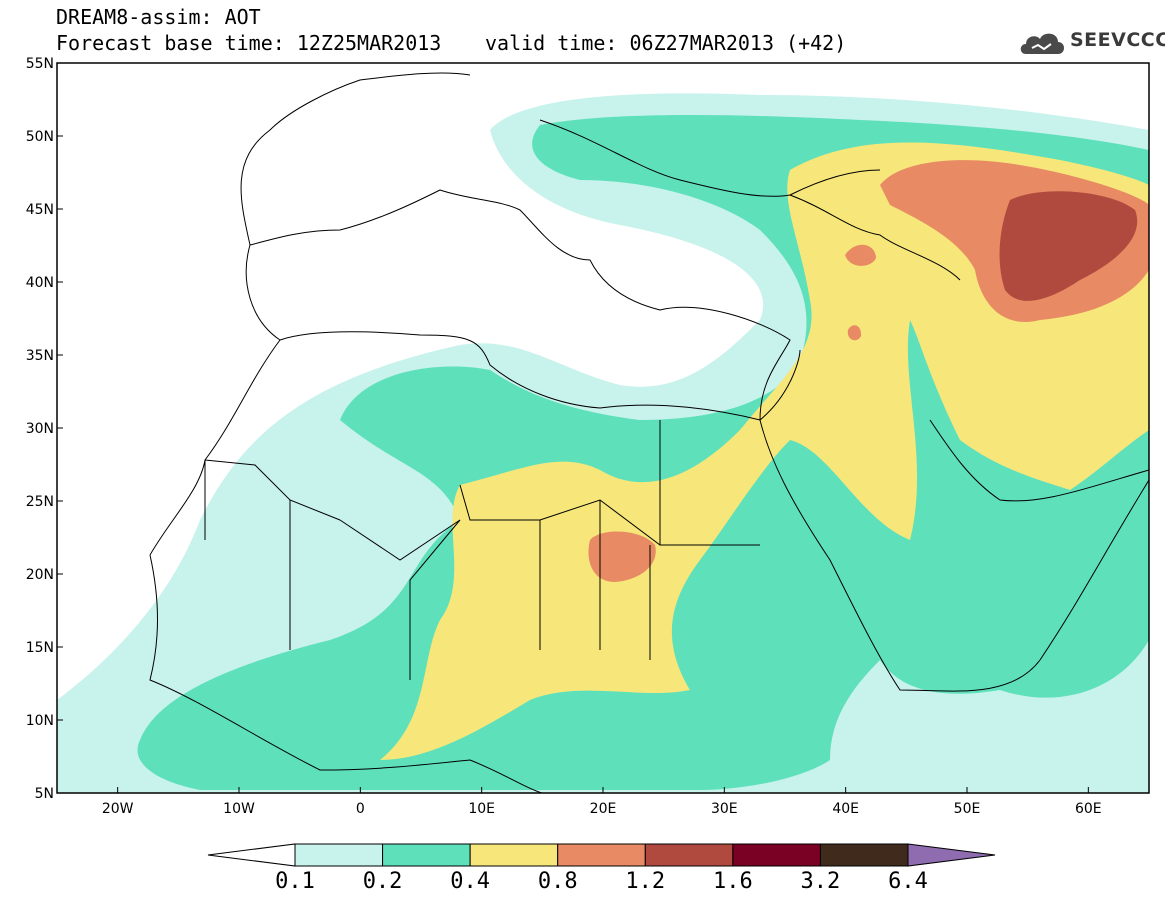 This screenshot has width=1165, height=905. I want to click on colorbar-label: 0.2, so click(382, 881).